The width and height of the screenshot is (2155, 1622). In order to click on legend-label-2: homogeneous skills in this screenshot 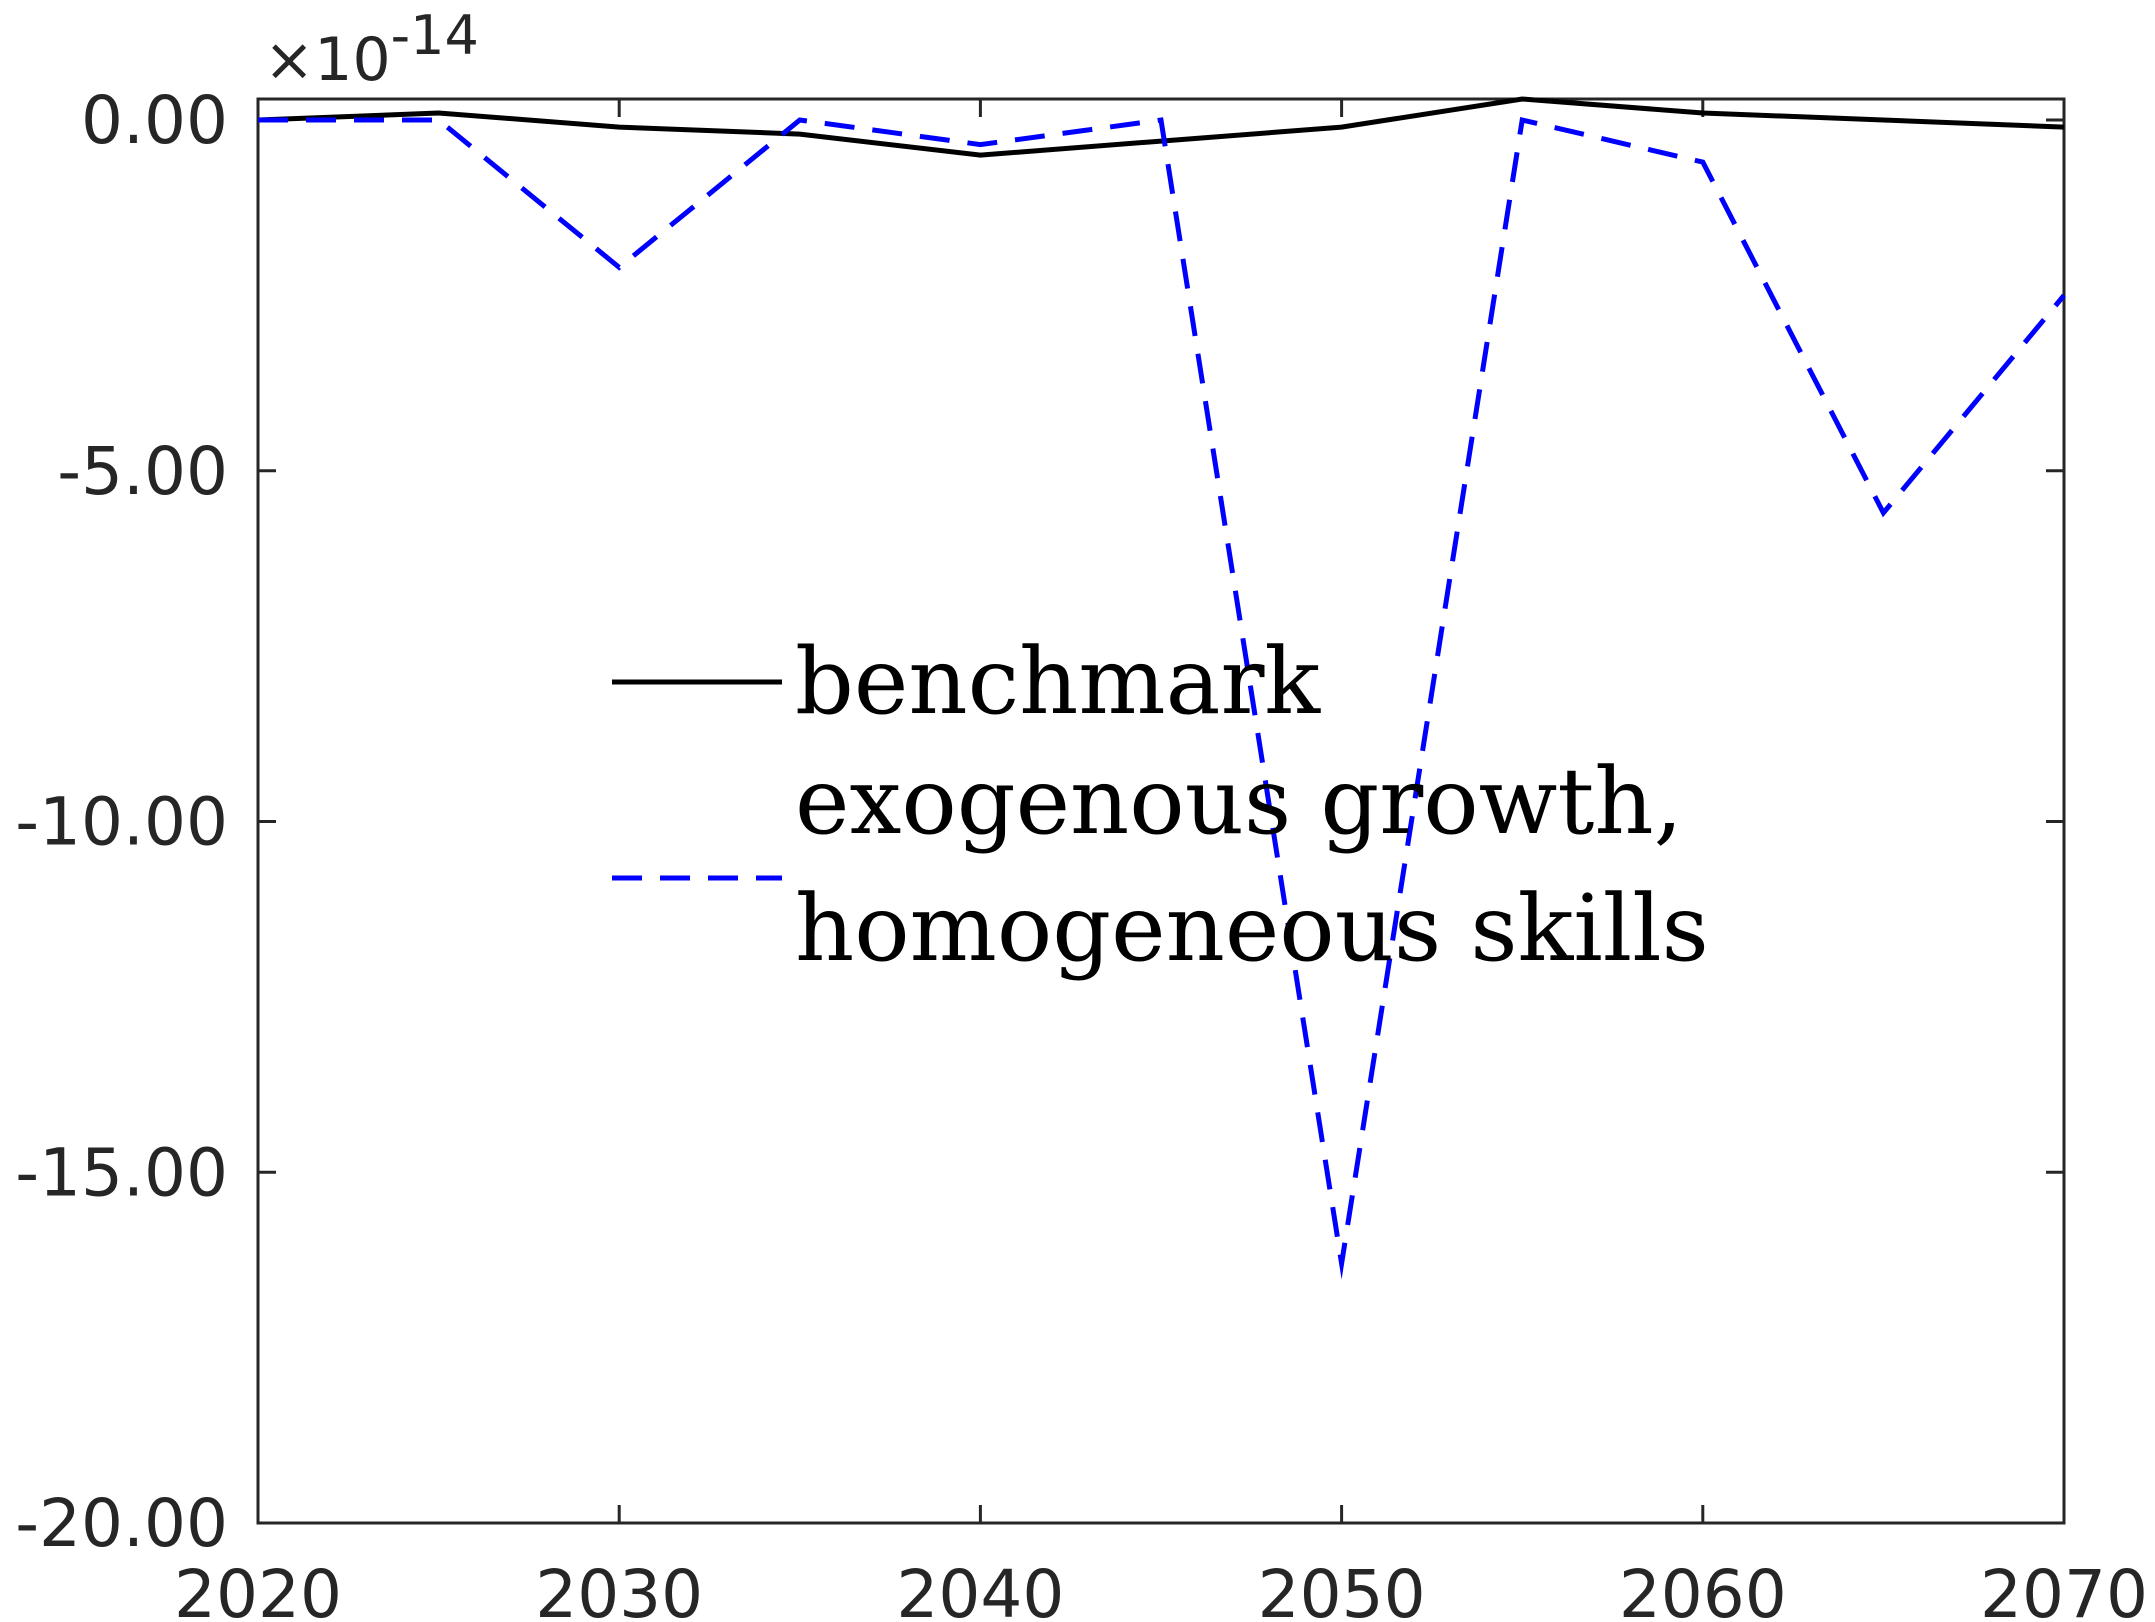, I will do `click(1252, 928)`.